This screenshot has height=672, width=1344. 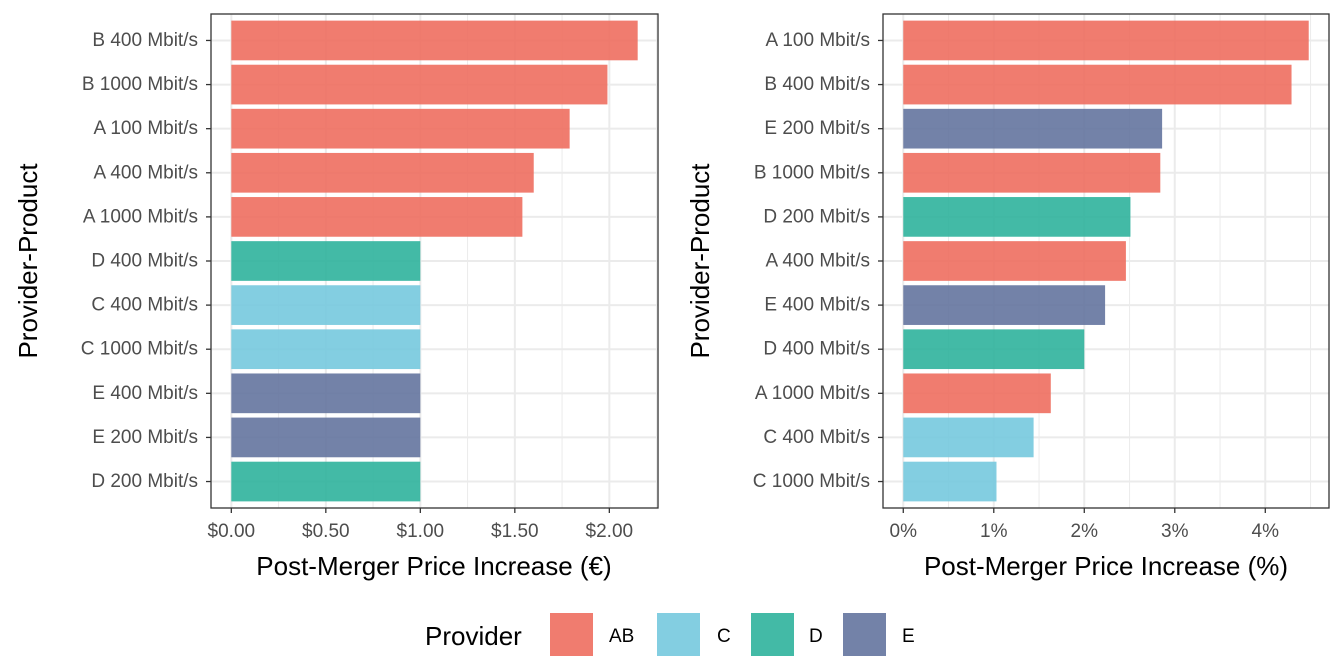 I want to click on x-axis-title: Post-Merger Price Increase (%), so click(x=1106, y=566).